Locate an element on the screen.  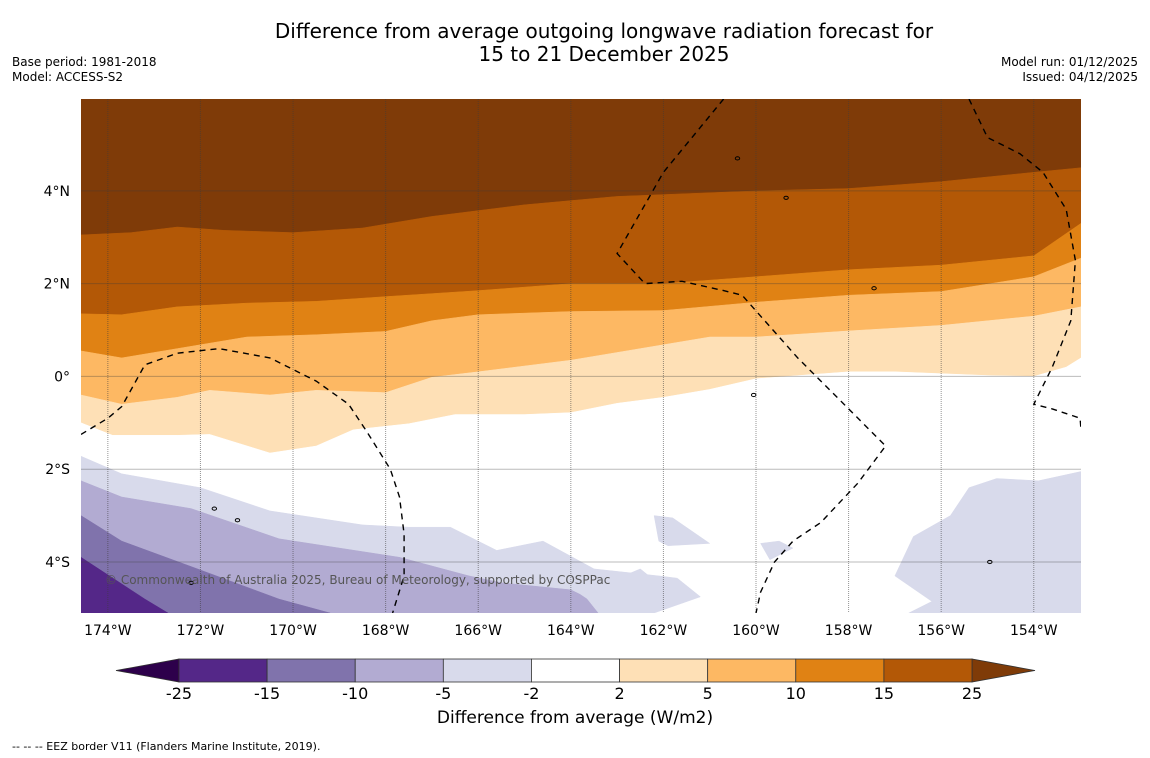
model-name: Model: ACCESS-S2 is located at coordinates (68, 77).